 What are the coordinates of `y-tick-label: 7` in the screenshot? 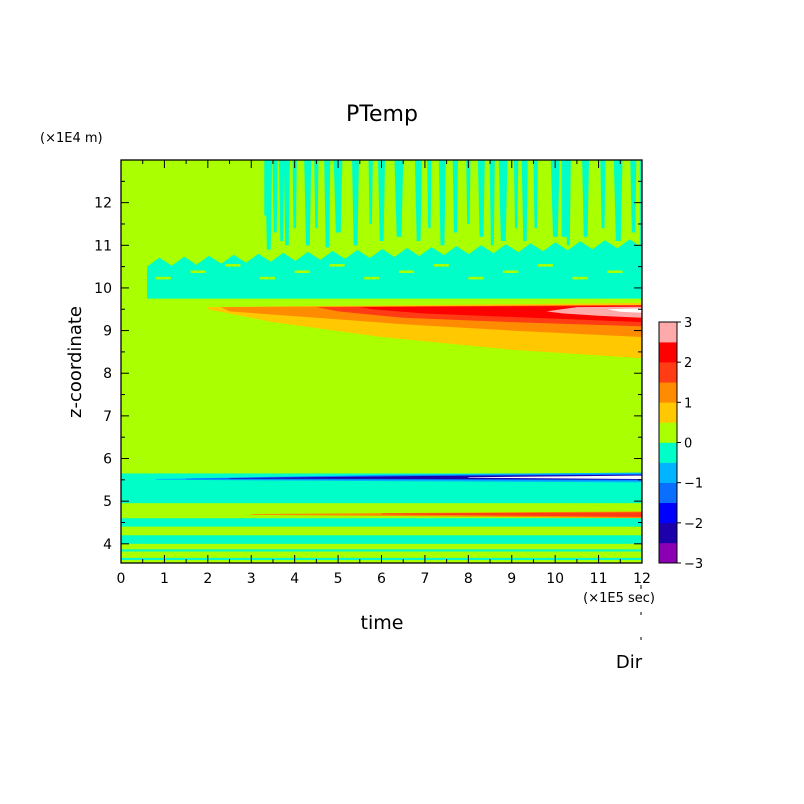 It's located at (107, 417).